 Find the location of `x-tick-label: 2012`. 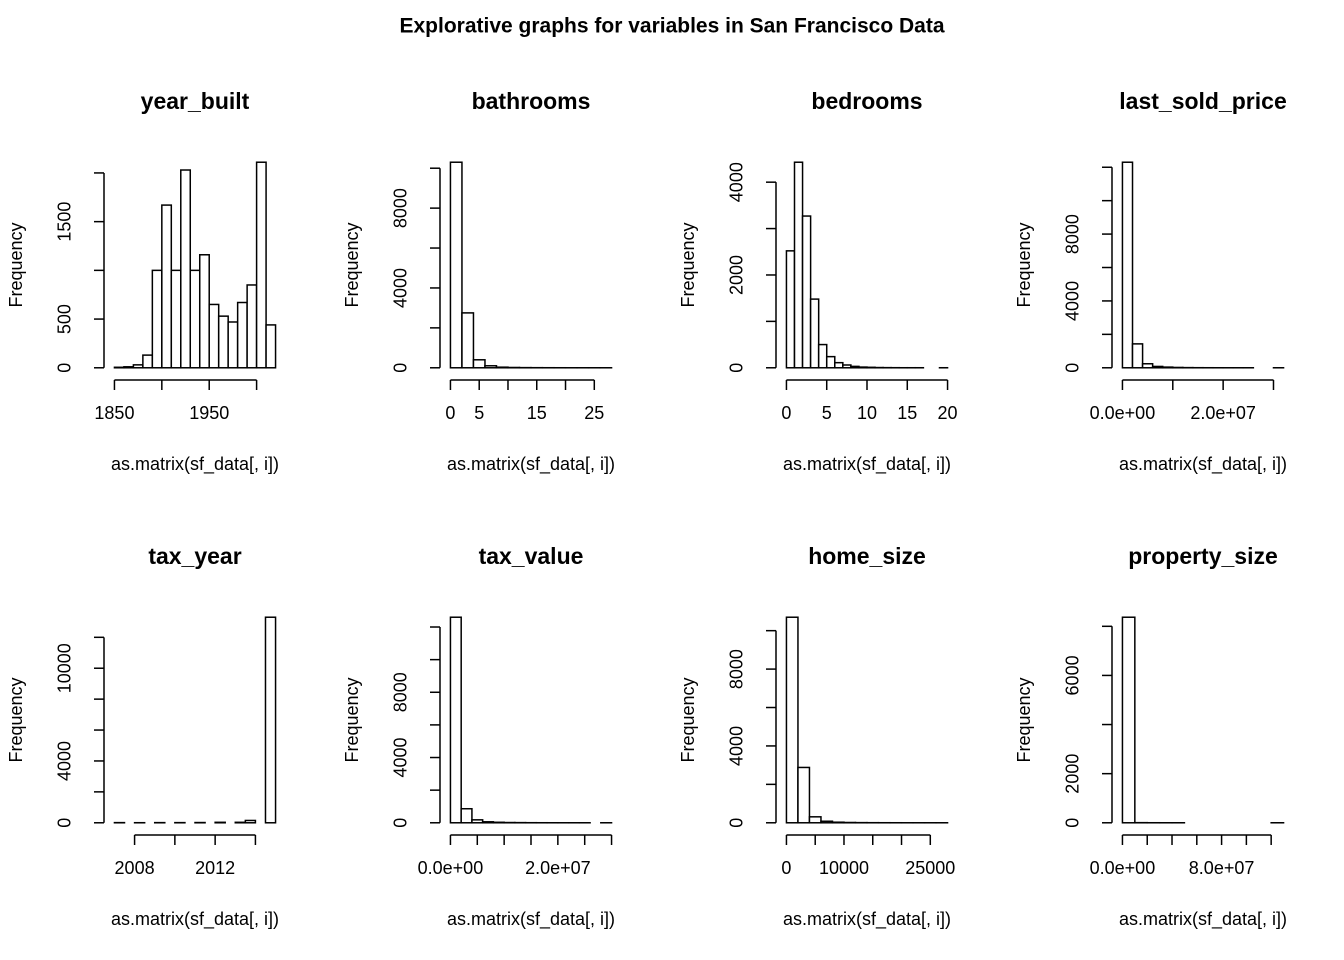

x-tick-label: 2012 is located at coordinates (215, 868).